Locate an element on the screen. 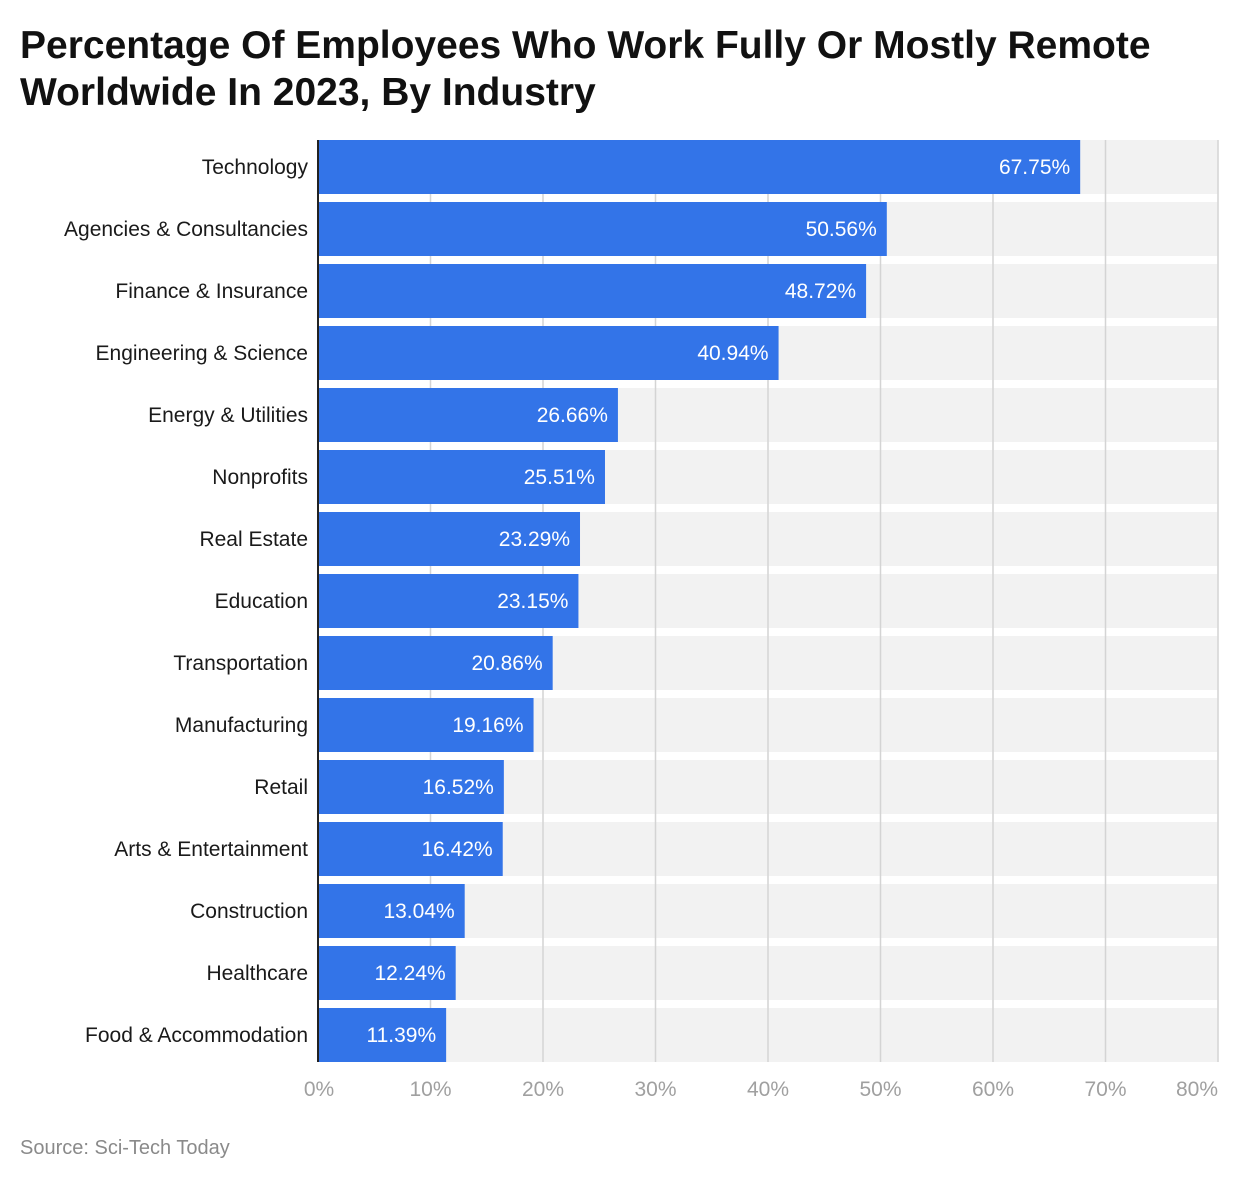 The image size is (1240, 1184). category-label: Healthcare is located at coordinates (257, 973).